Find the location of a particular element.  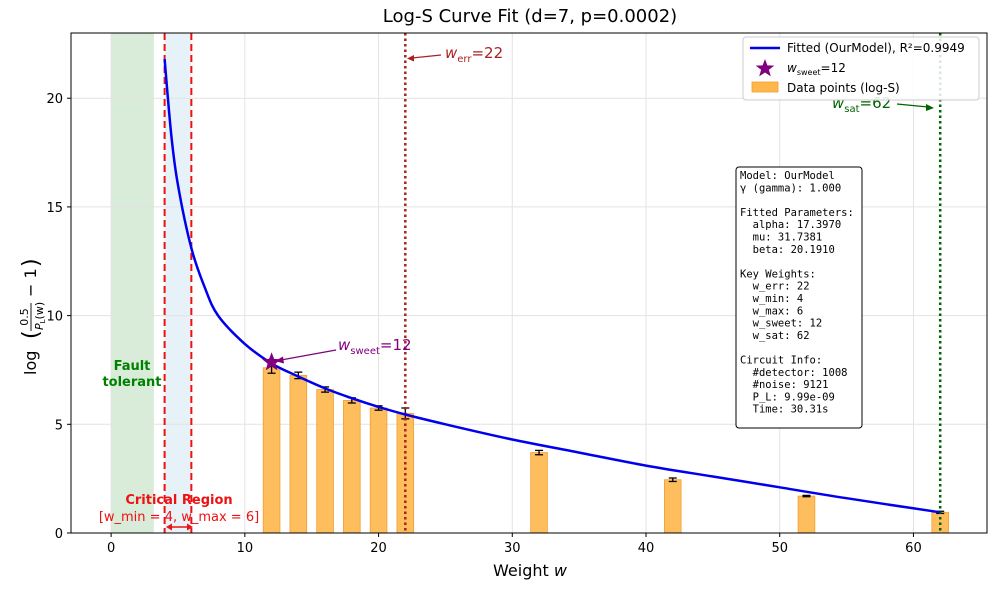

legend-frame is located at coordinates (861, 68).